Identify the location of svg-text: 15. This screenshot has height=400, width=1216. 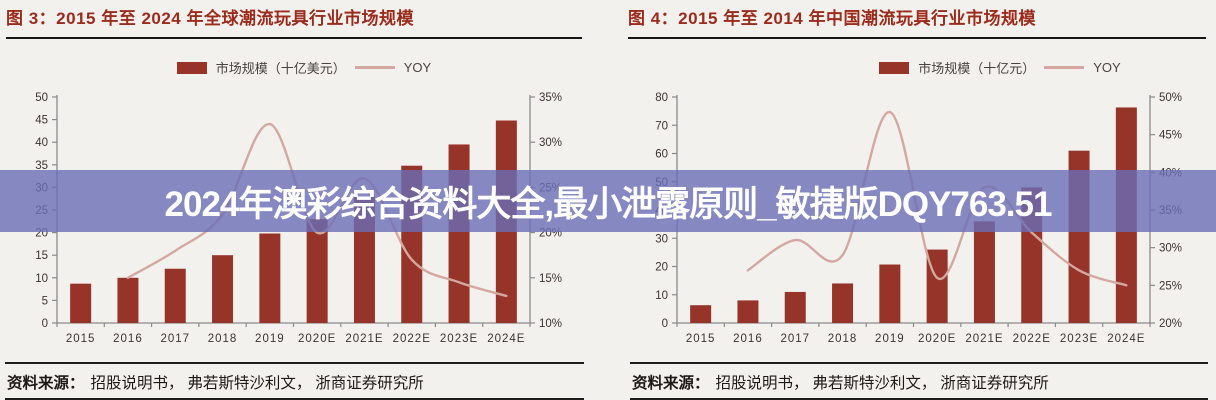
(41, 256).